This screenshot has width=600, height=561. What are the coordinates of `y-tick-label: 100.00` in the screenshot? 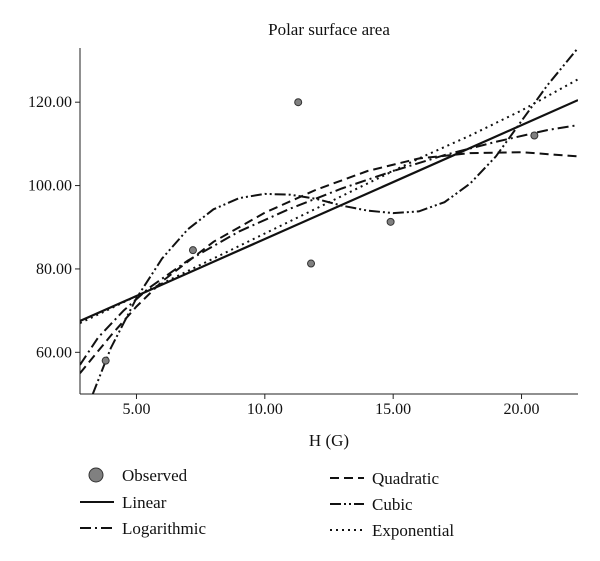 It's located at (50, 186).